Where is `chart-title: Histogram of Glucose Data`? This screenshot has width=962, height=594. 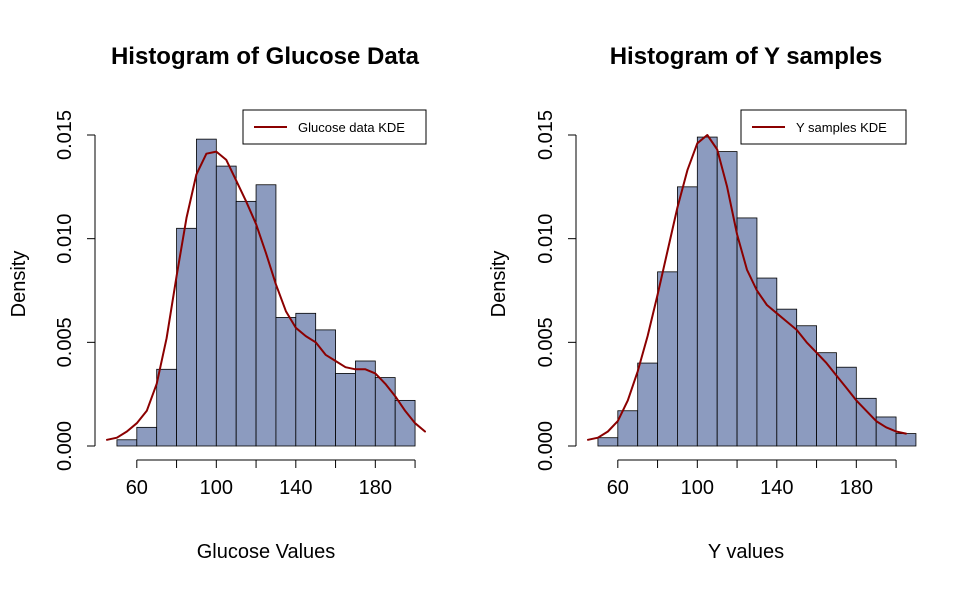
chart-title: Histogram of Glucose Data is located at coordinates (265, 56).